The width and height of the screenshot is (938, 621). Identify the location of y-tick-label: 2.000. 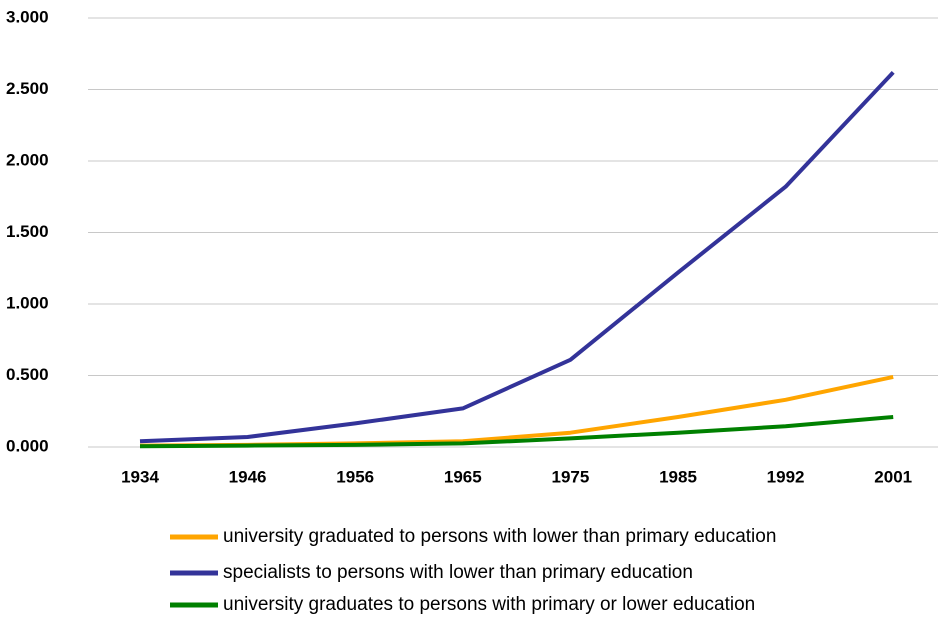
(27, 159).